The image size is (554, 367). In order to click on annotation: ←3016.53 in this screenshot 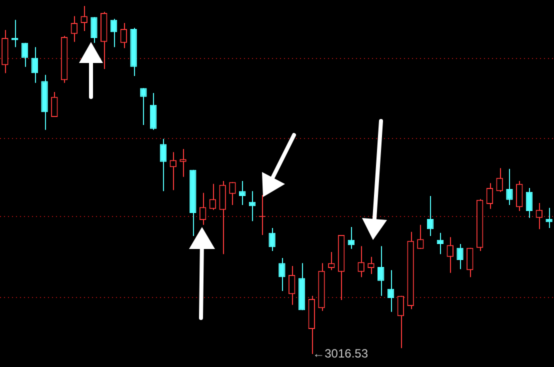, I will do `click(340, 353)`.